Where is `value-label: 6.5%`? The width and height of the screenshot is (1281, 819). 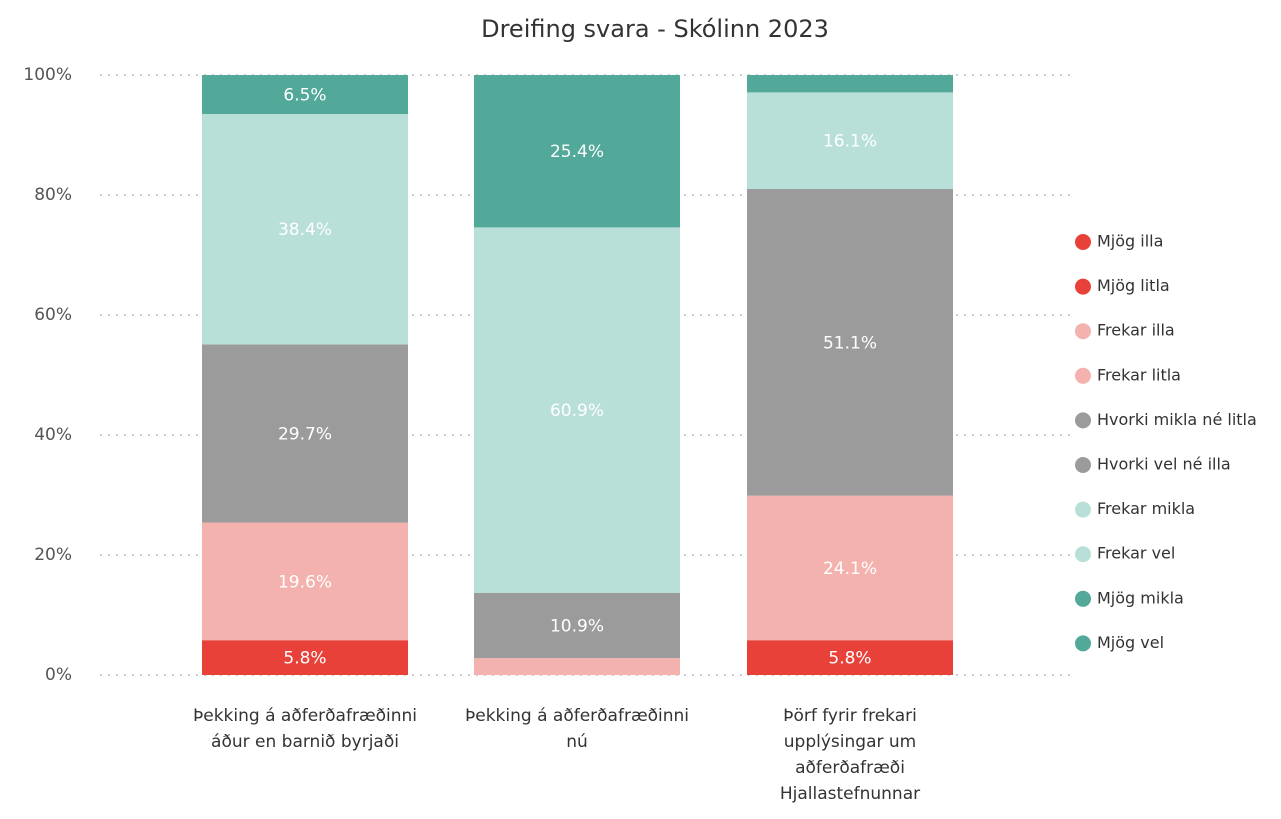
value-label: 6.5% is located at coordinates (304, 96).